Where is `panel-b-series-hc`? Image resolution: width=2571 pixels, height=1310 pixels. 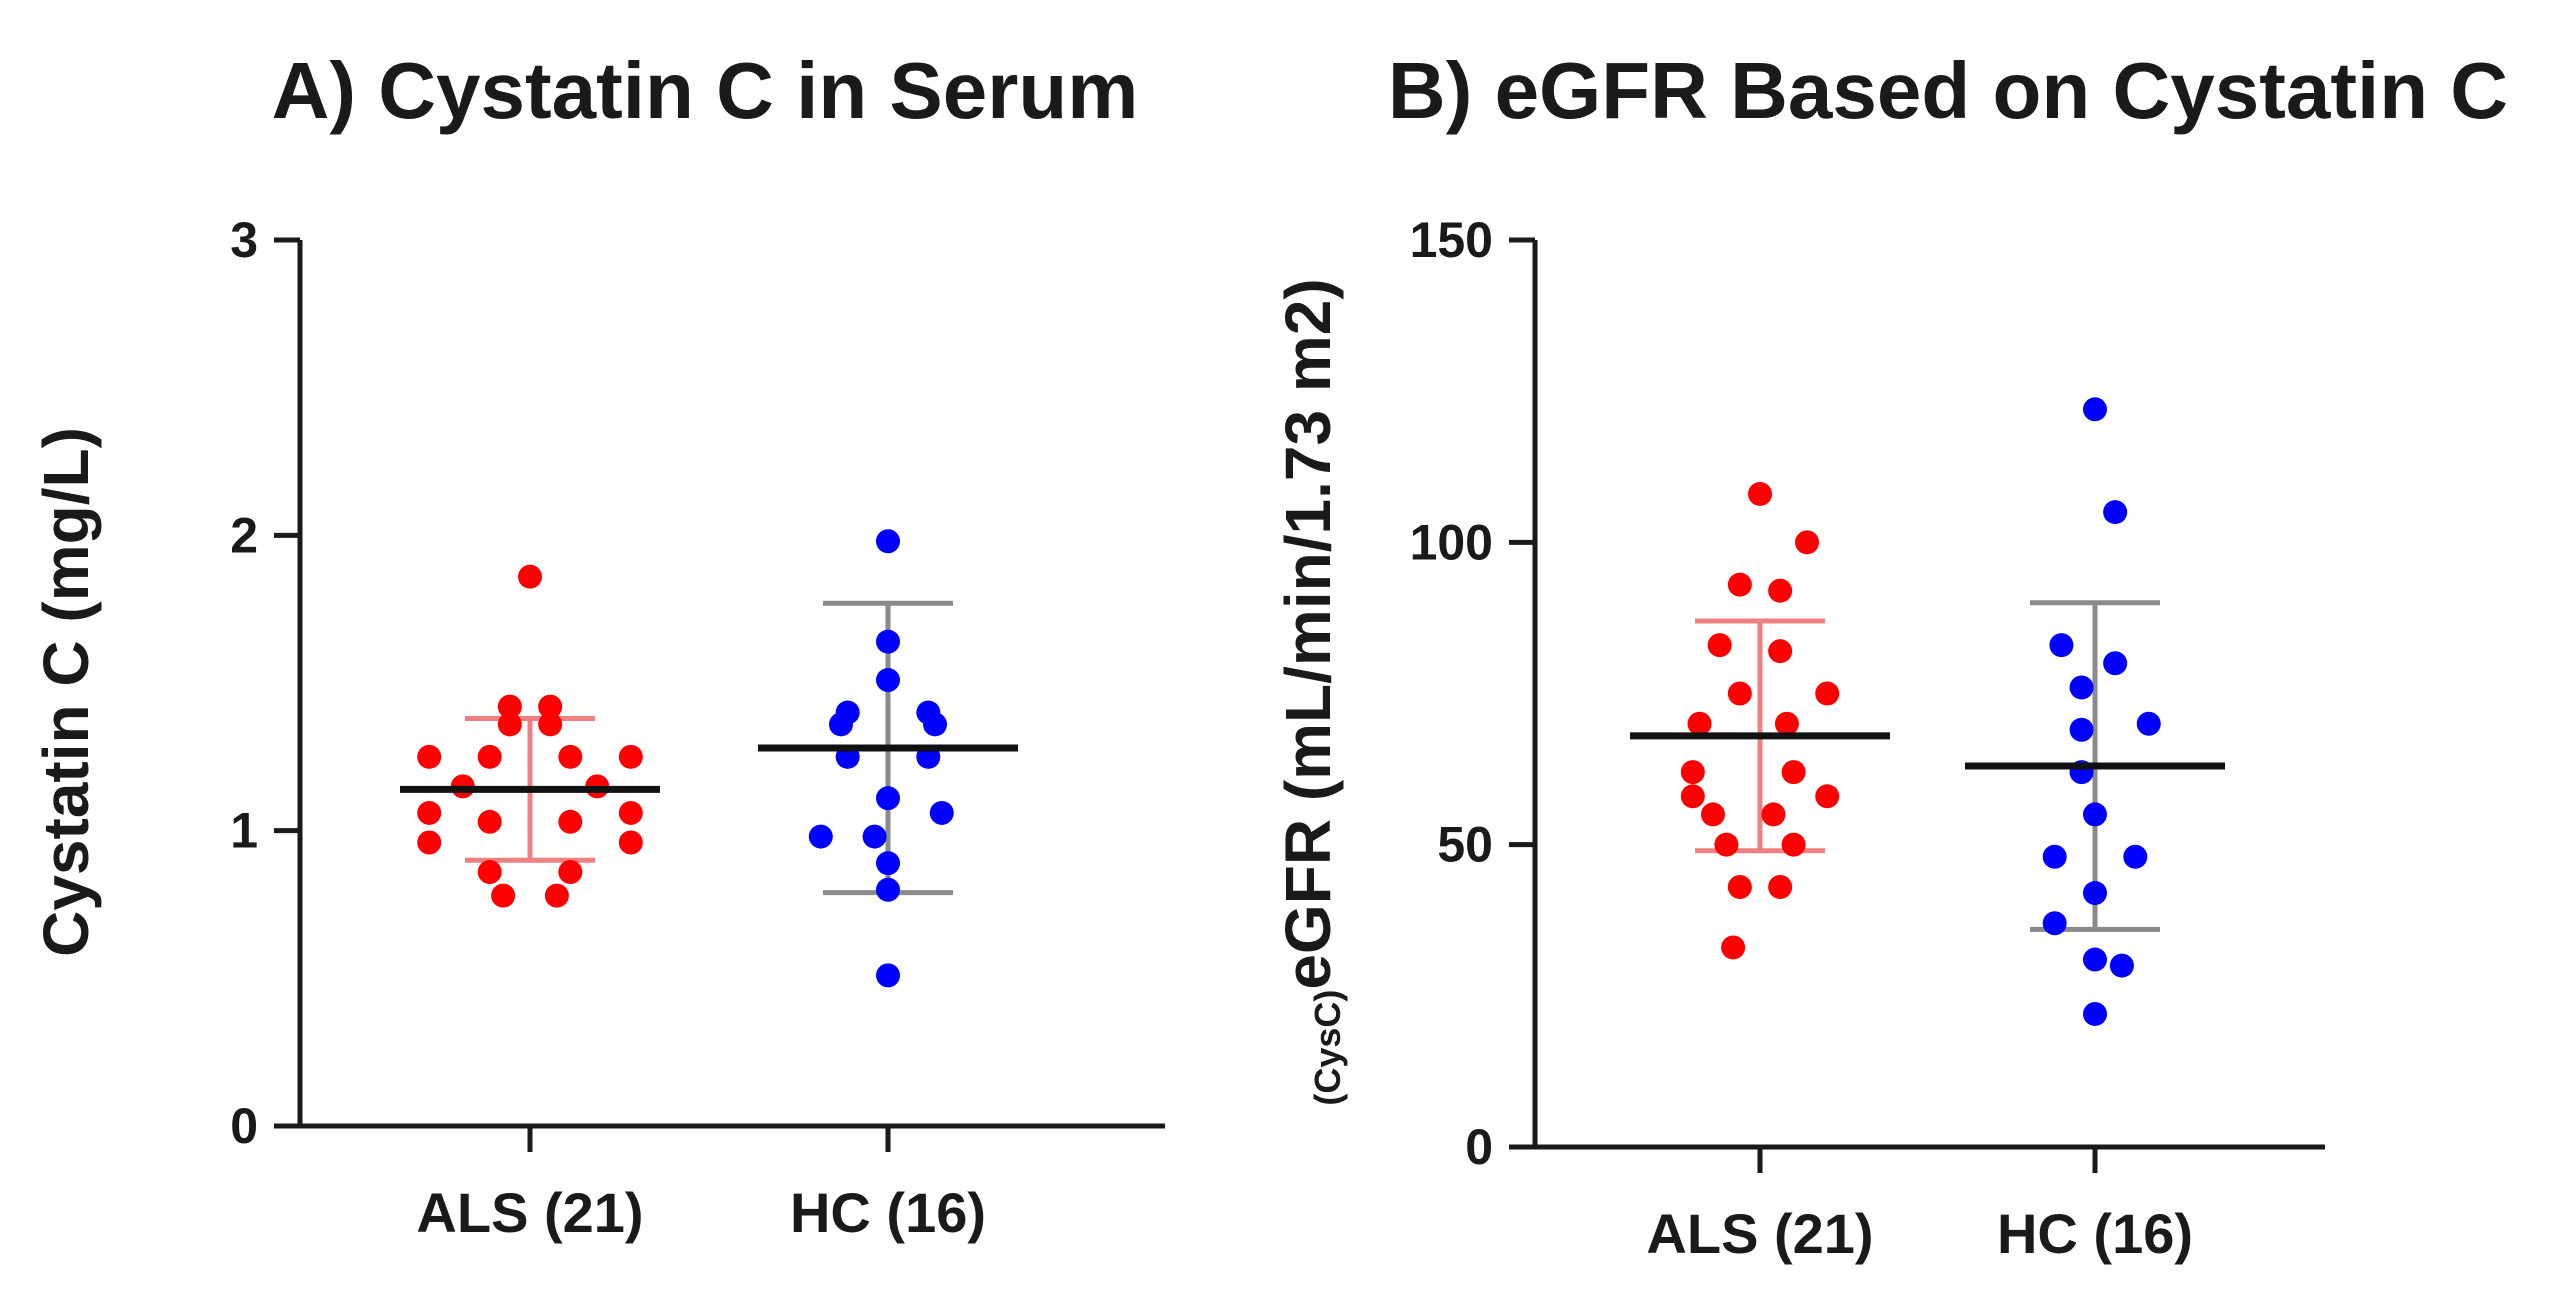
panel-b-series-hc is located at coordinates (2095, 711).